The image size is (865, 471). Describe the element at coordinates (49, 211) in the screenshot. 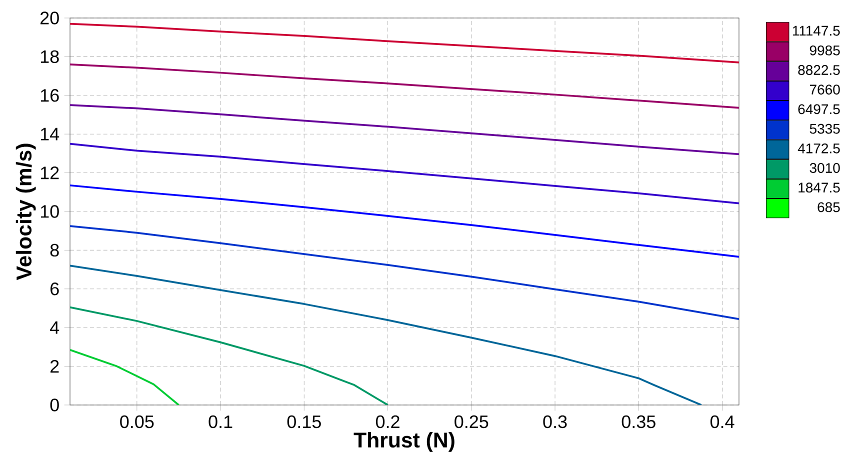

I see `y-tick-label: 10` at that location.